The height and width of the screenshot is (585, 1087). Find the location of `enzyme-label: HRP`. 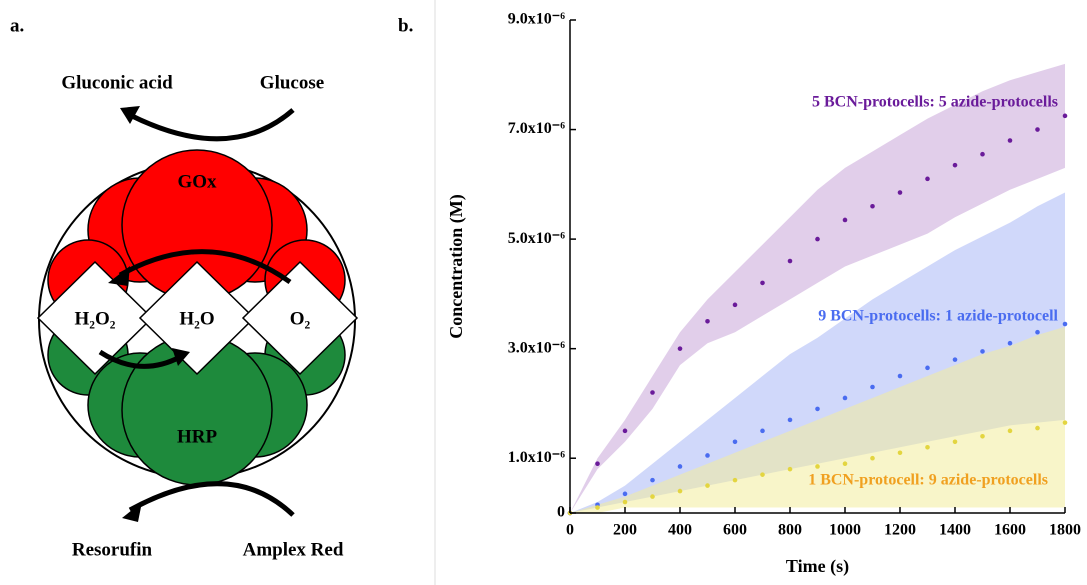

enzyme-label: HRP is located at coordinates (197, 436).